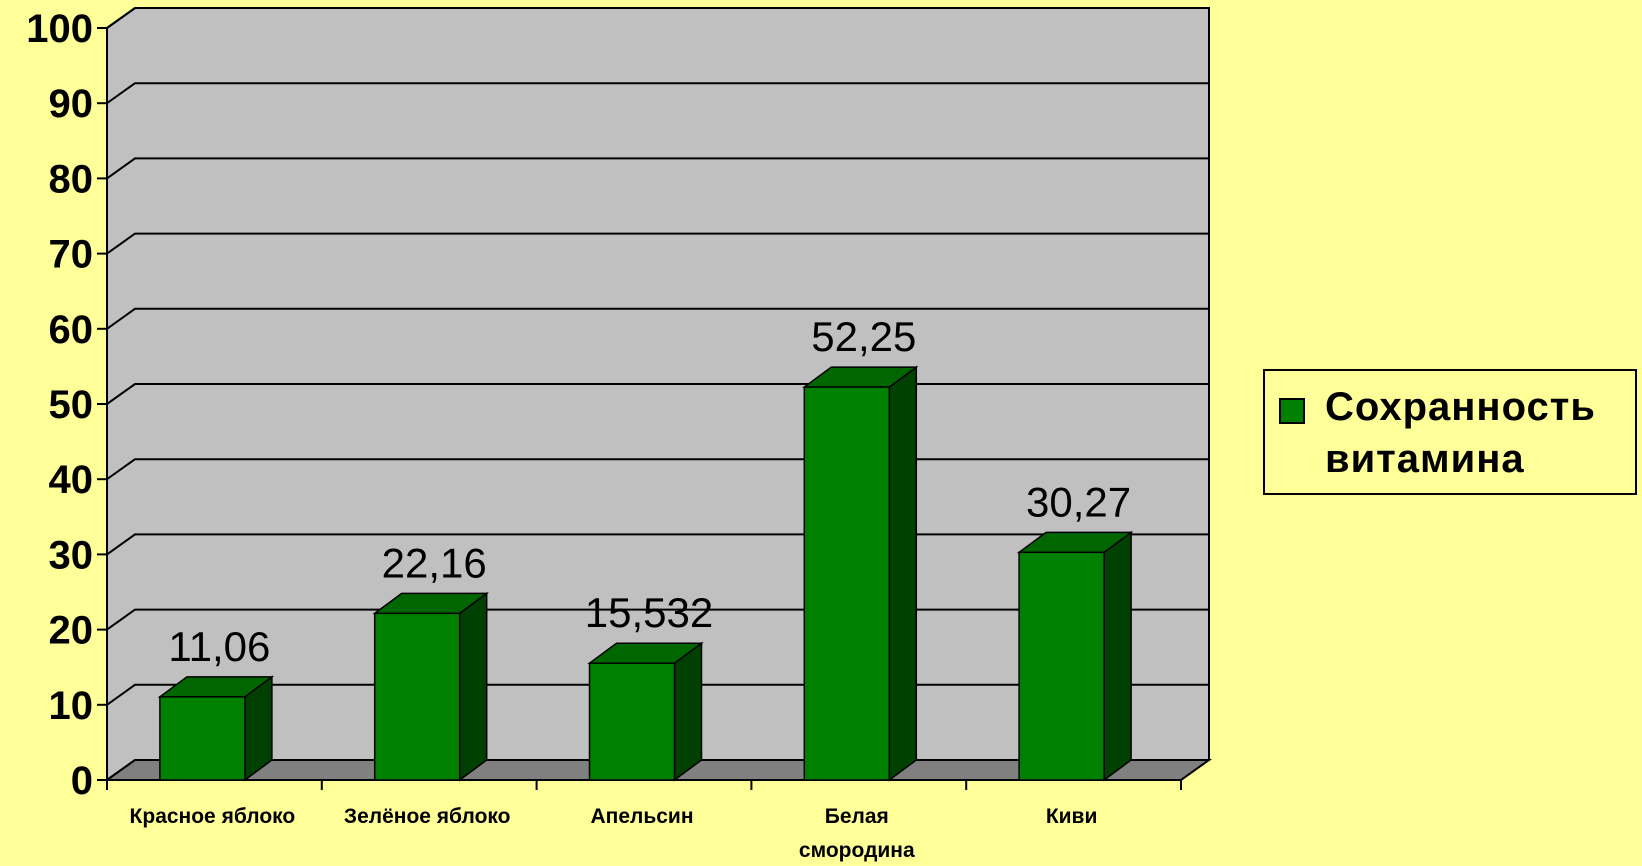 This screenshot has width=1642, height=866. What do you see at coordinates (82, 781) in the screenshot?
I see `y-tick-label: 0` at bounding box center [82, 781].